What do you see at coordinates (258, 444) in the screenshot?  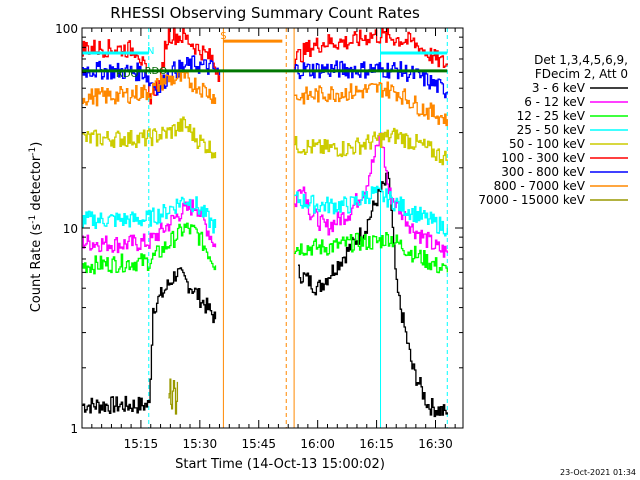 I see `x-tick-label-2: 15:45` at bounding box center [258, 444].